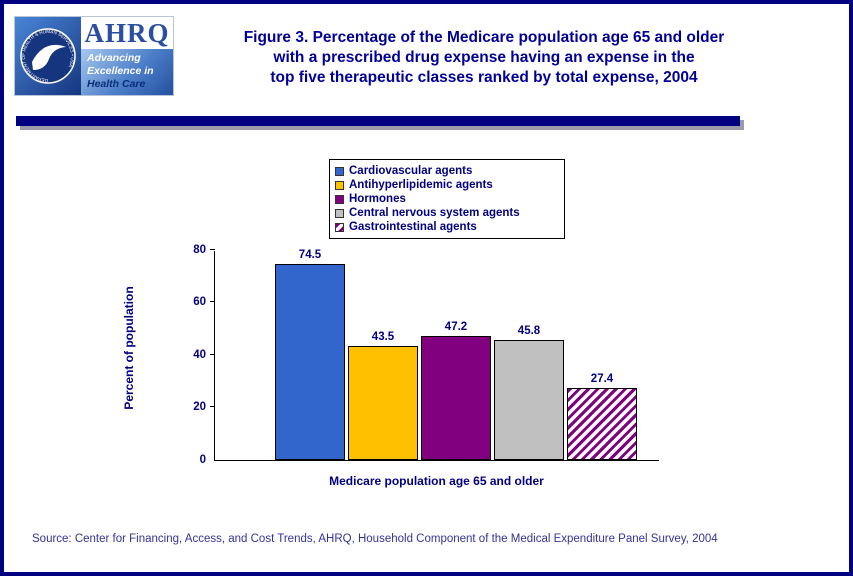 The height and width of the screenshot is (576, 853). What do you see at coordinates (120, 71) in the screenshot?
I see `tagline-line: Excellence in` at bounding box center [120, 71].